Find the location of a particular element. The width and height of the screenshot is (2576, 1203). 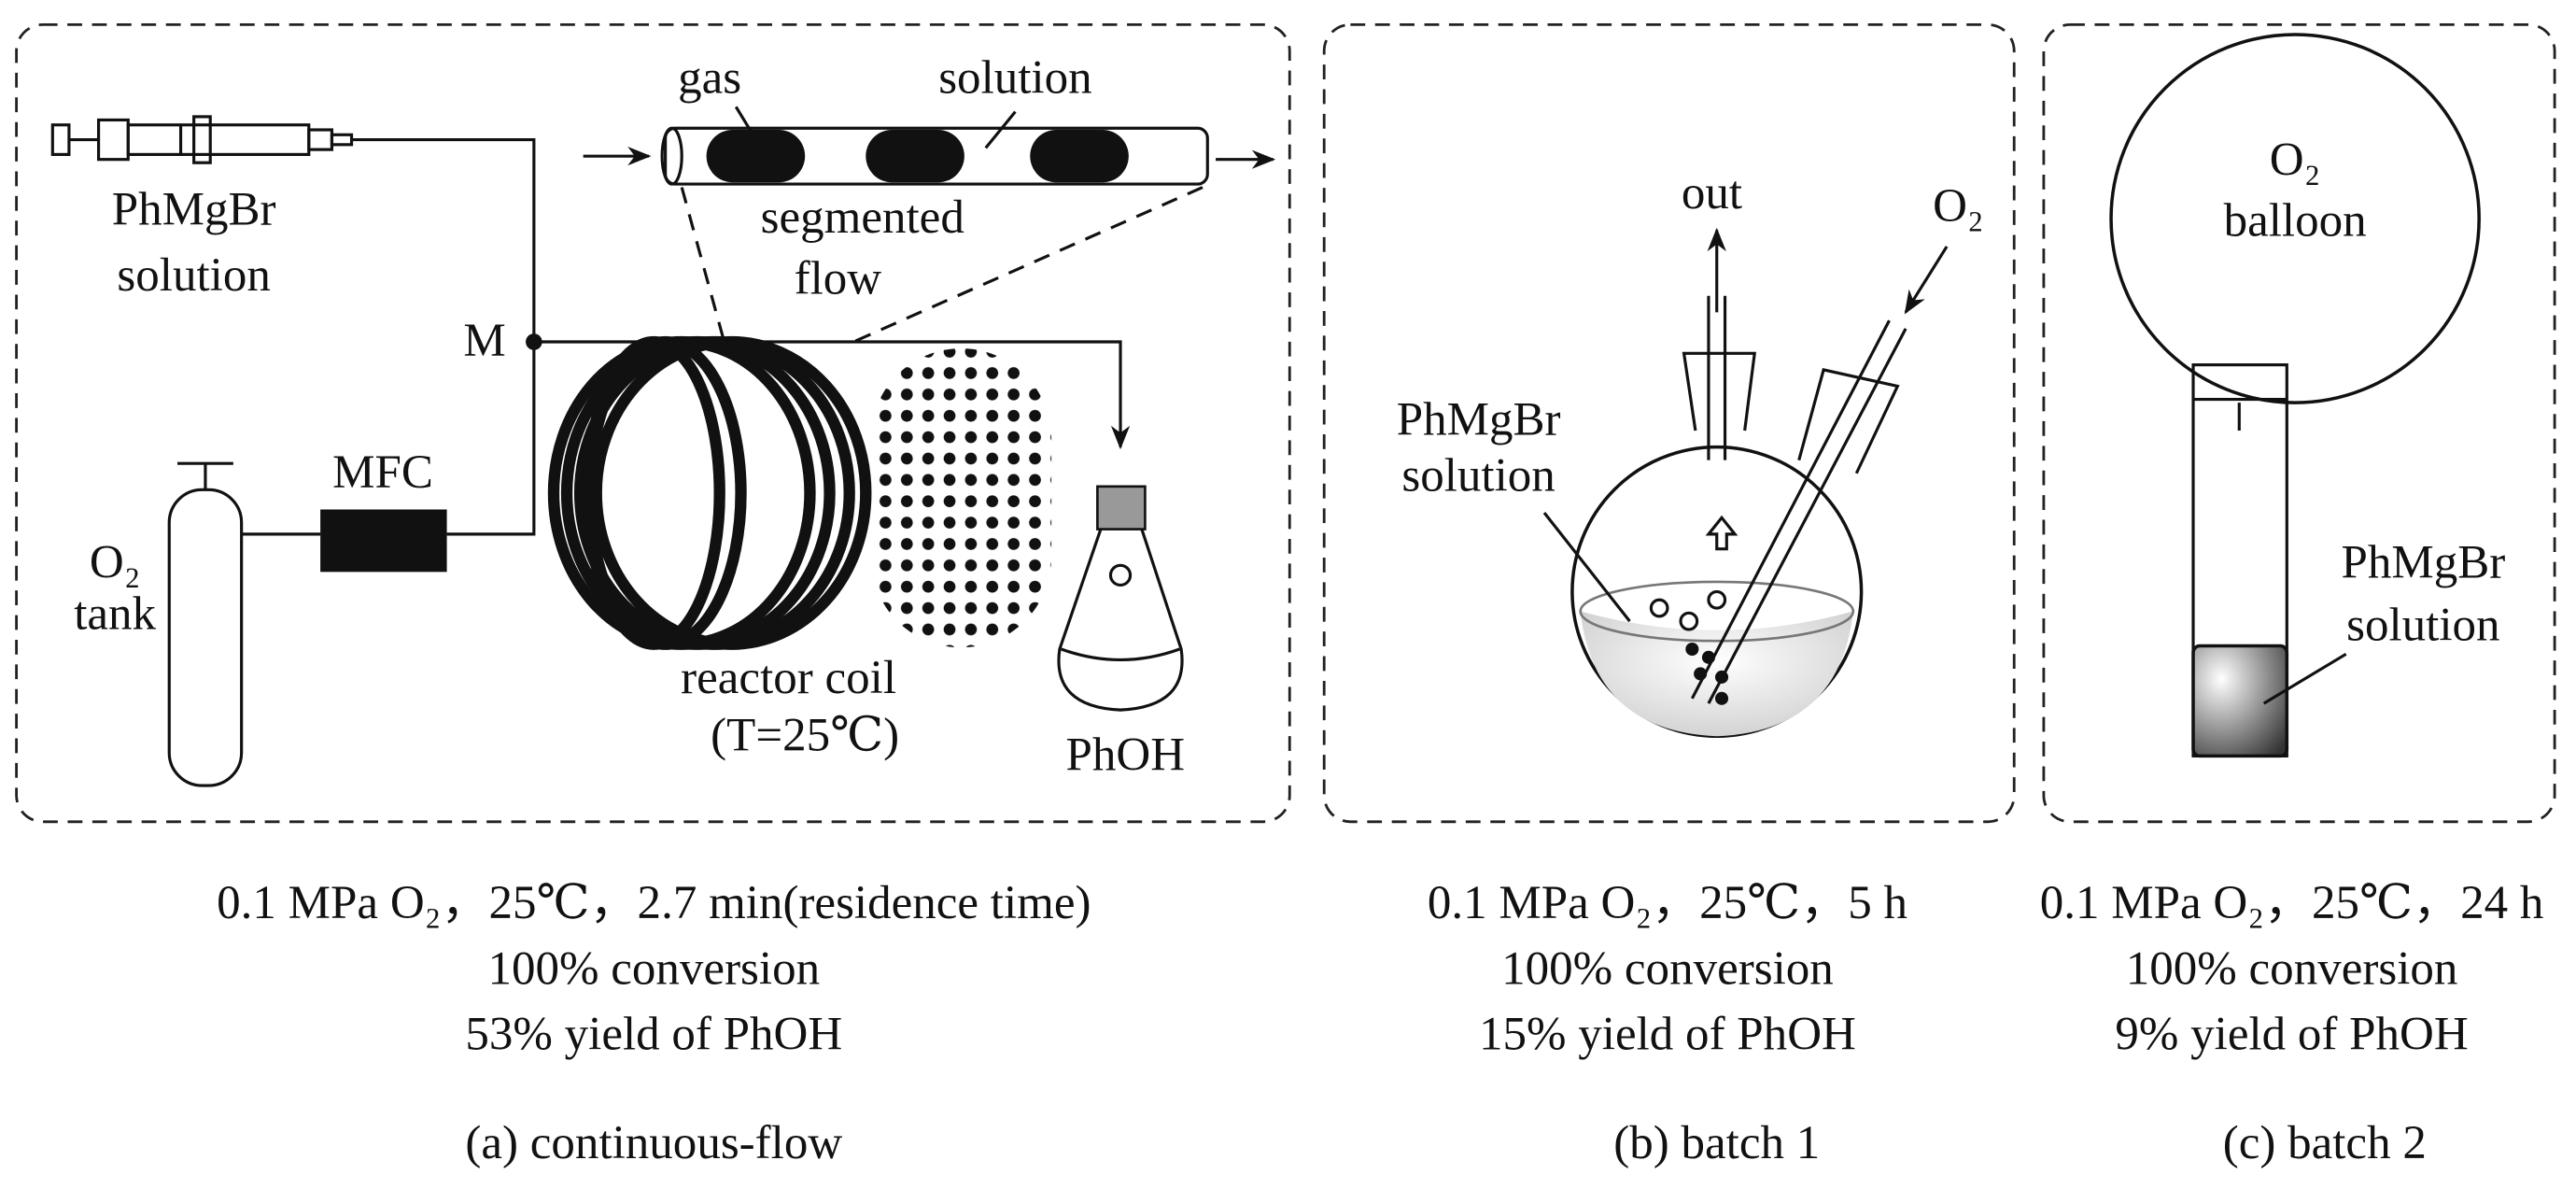

batch-flask is located at coordinates (1745, 483).